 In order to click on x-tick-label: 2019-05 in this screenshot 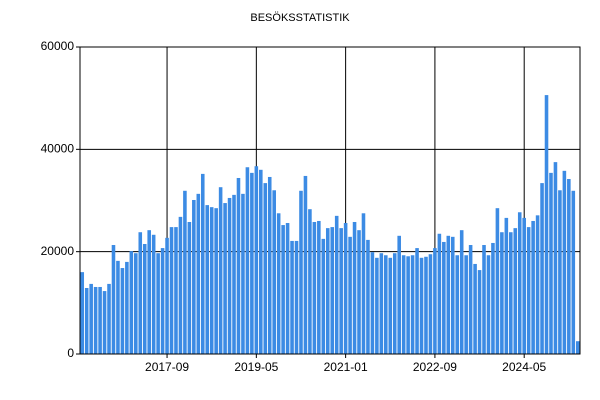, I will do `click(256, 367)`.